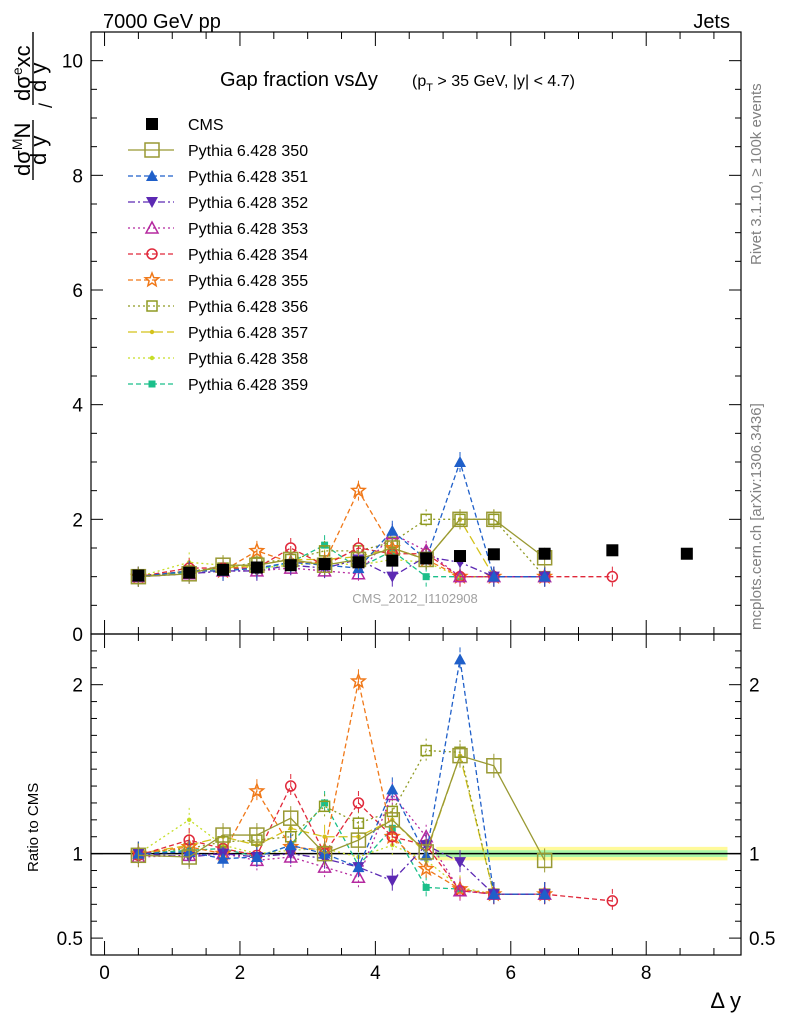 This screenshot has width=786, height=1024. I want to click on y-tick-label: 0, so click(77, 635).